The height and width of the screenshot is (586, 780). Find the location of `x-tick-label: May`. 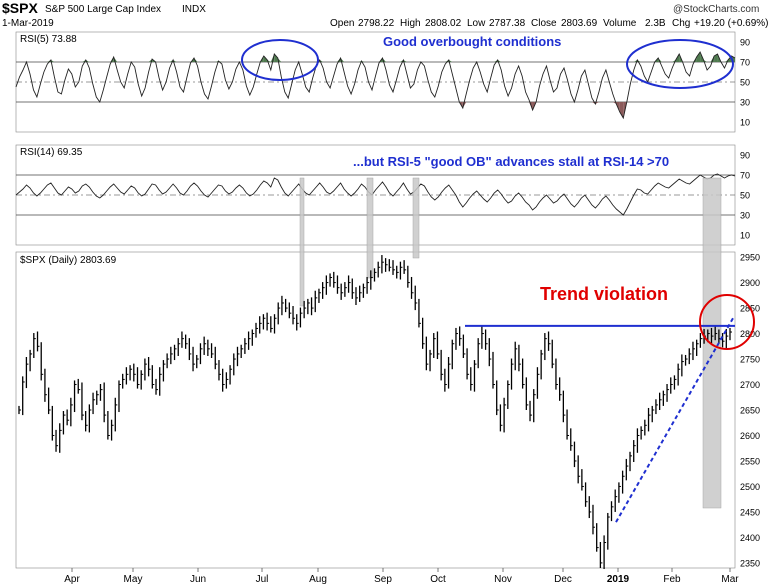

x-tick-label: May is located at coordinates (133, 579).